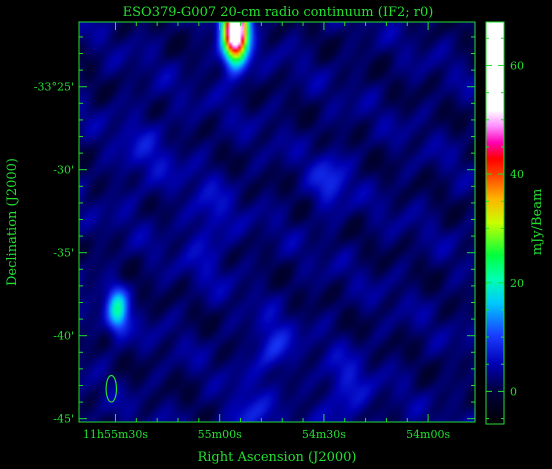 This screenshot has height=469, width=552. Describe the element at coordinates (63, 170) in the screenshot. I see `y-tick-label: -30'` at that location.